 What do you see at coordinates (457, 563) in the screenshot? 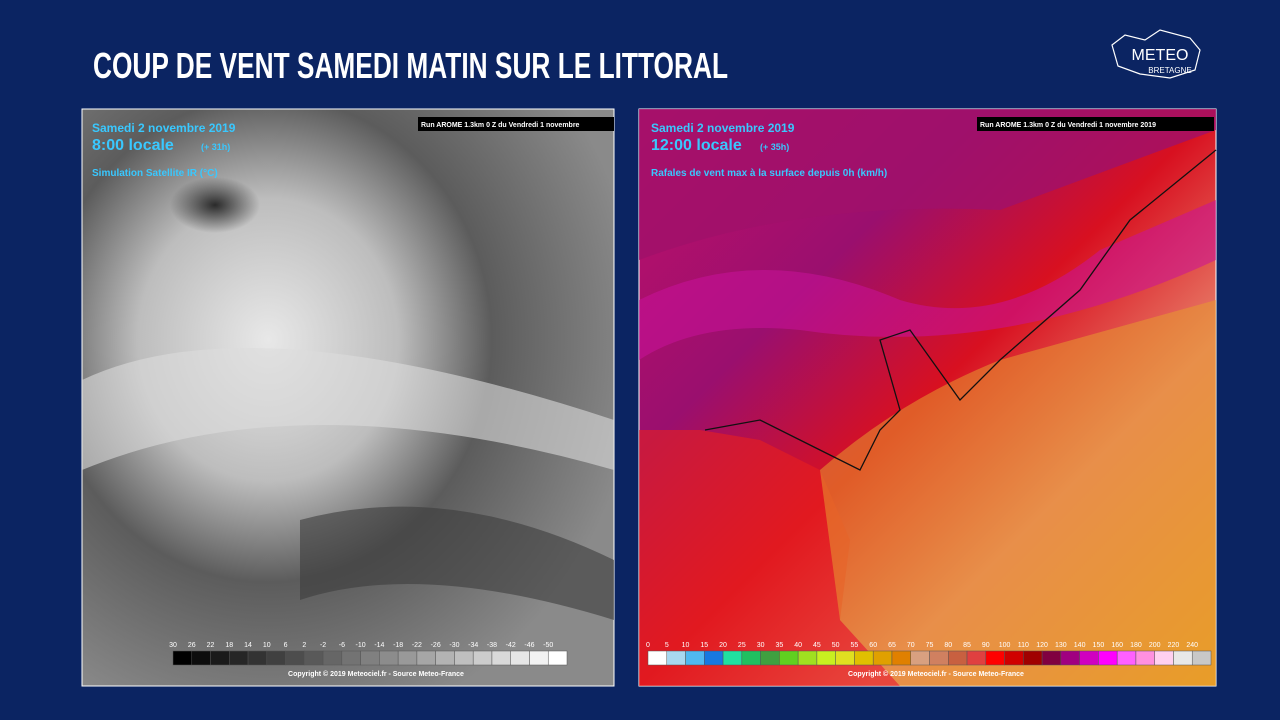
I see `clear-area` at bounding box center [457, 563].